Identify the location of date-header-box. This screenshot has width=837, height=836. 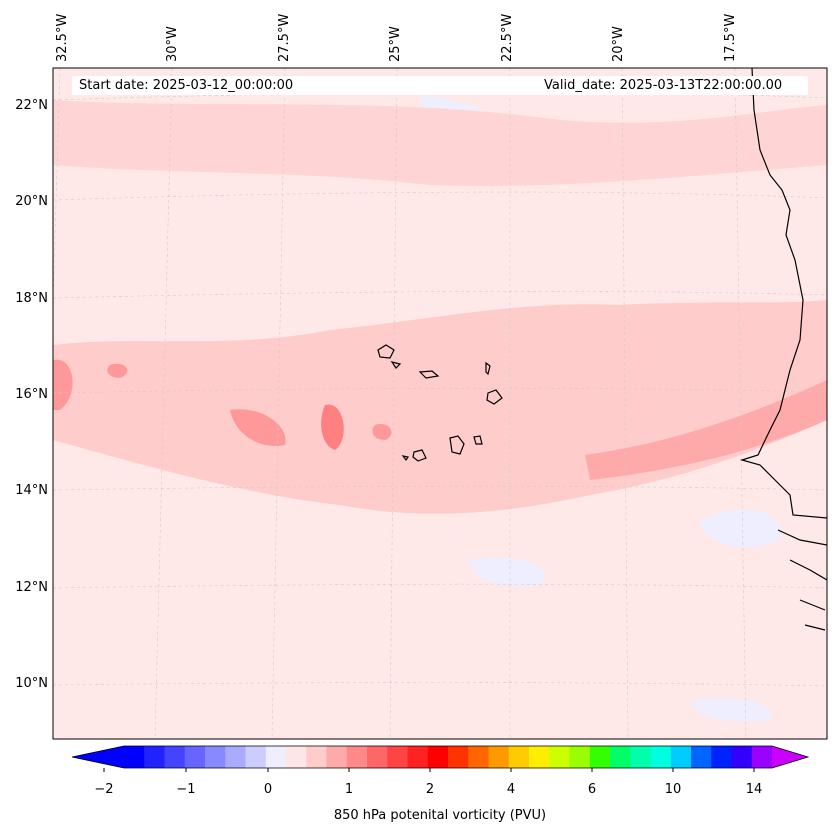
(440, 85).